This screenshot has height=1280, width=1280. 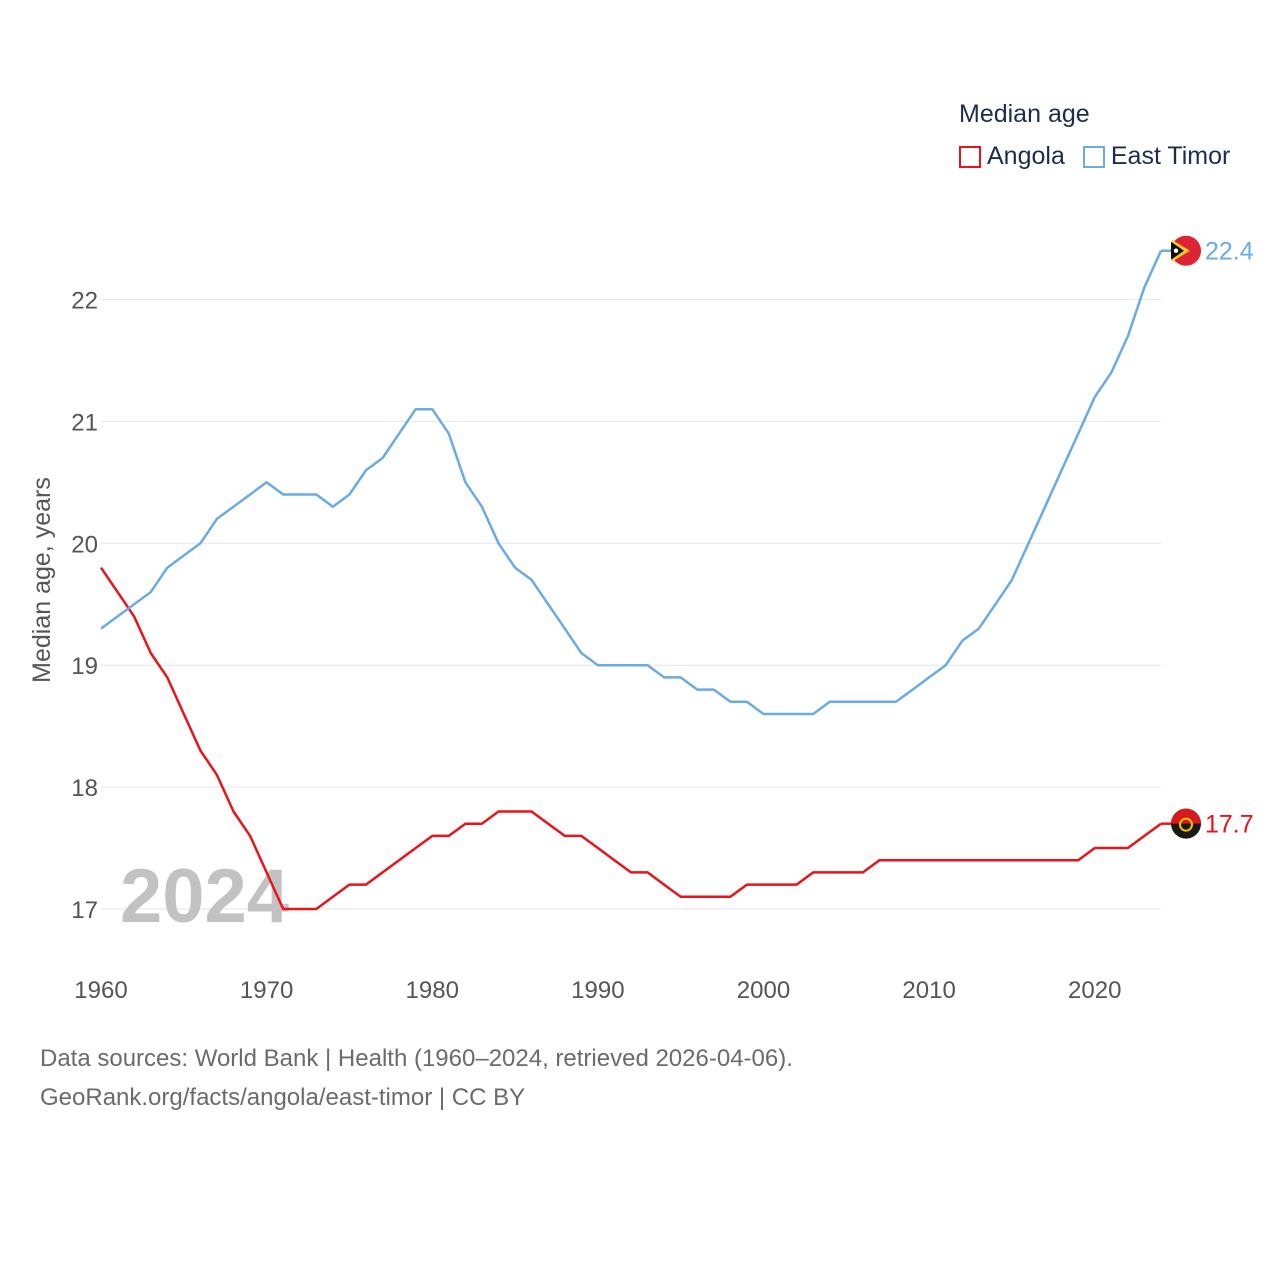 I want to click on legend-swatch-east-timor, so click(x=1093, y=156).